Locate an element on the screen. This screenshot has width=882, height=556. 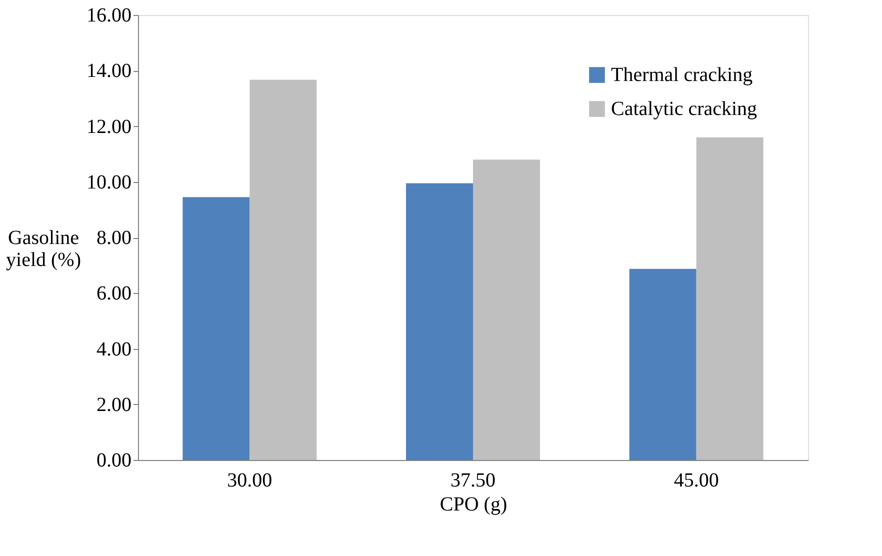
y-axis-title: Gasoline yield (%) is located at coordinates (43, 249).